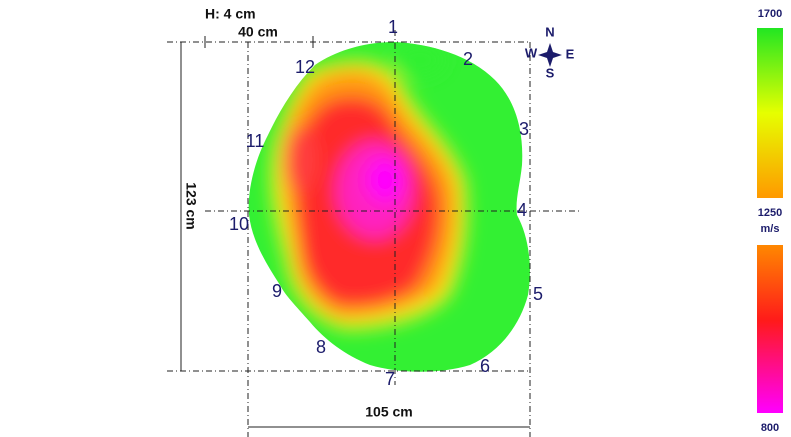 Image resolution: width=791 pixels, height=437 pixels. What do you see at coordinates (770, 329) in the screenshot?
I see `scale-lower` at bounding box center [770, 329].